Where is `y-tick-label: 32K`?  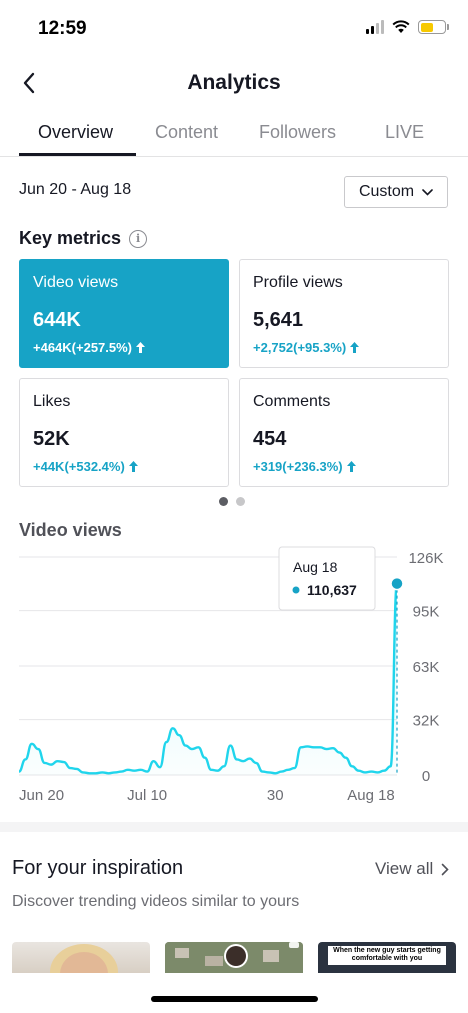
y-tick-label: 32K is located at coordinates (426, 721).